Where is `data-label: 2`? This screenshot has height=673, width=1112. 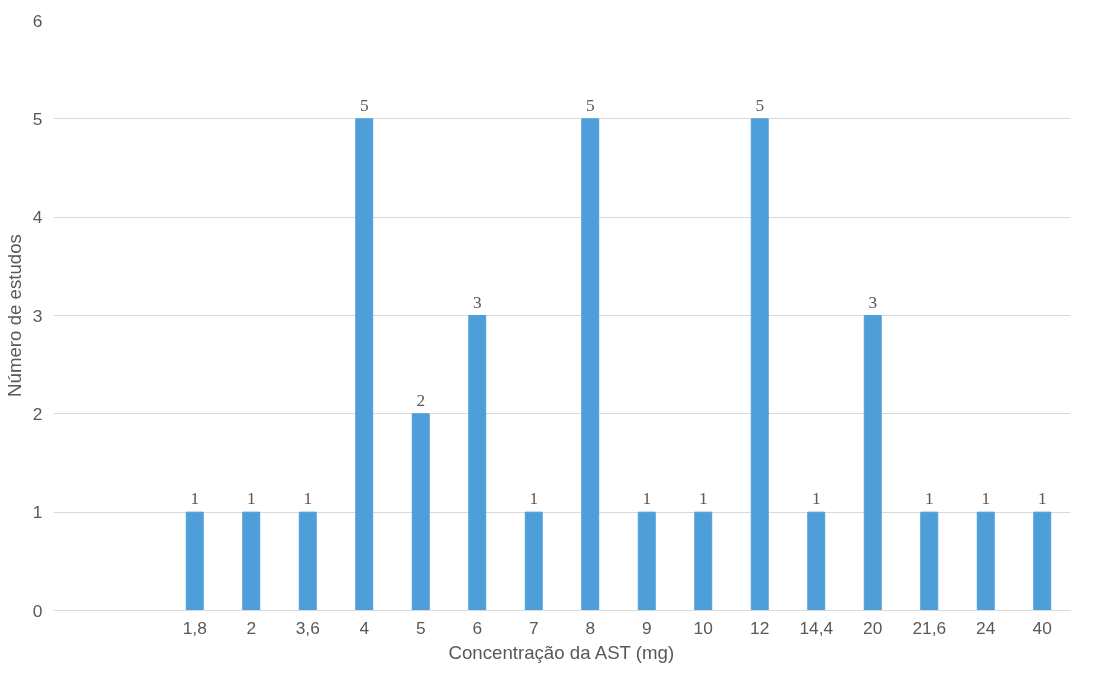 data-label: 2 is located at coordinates (421, 400).